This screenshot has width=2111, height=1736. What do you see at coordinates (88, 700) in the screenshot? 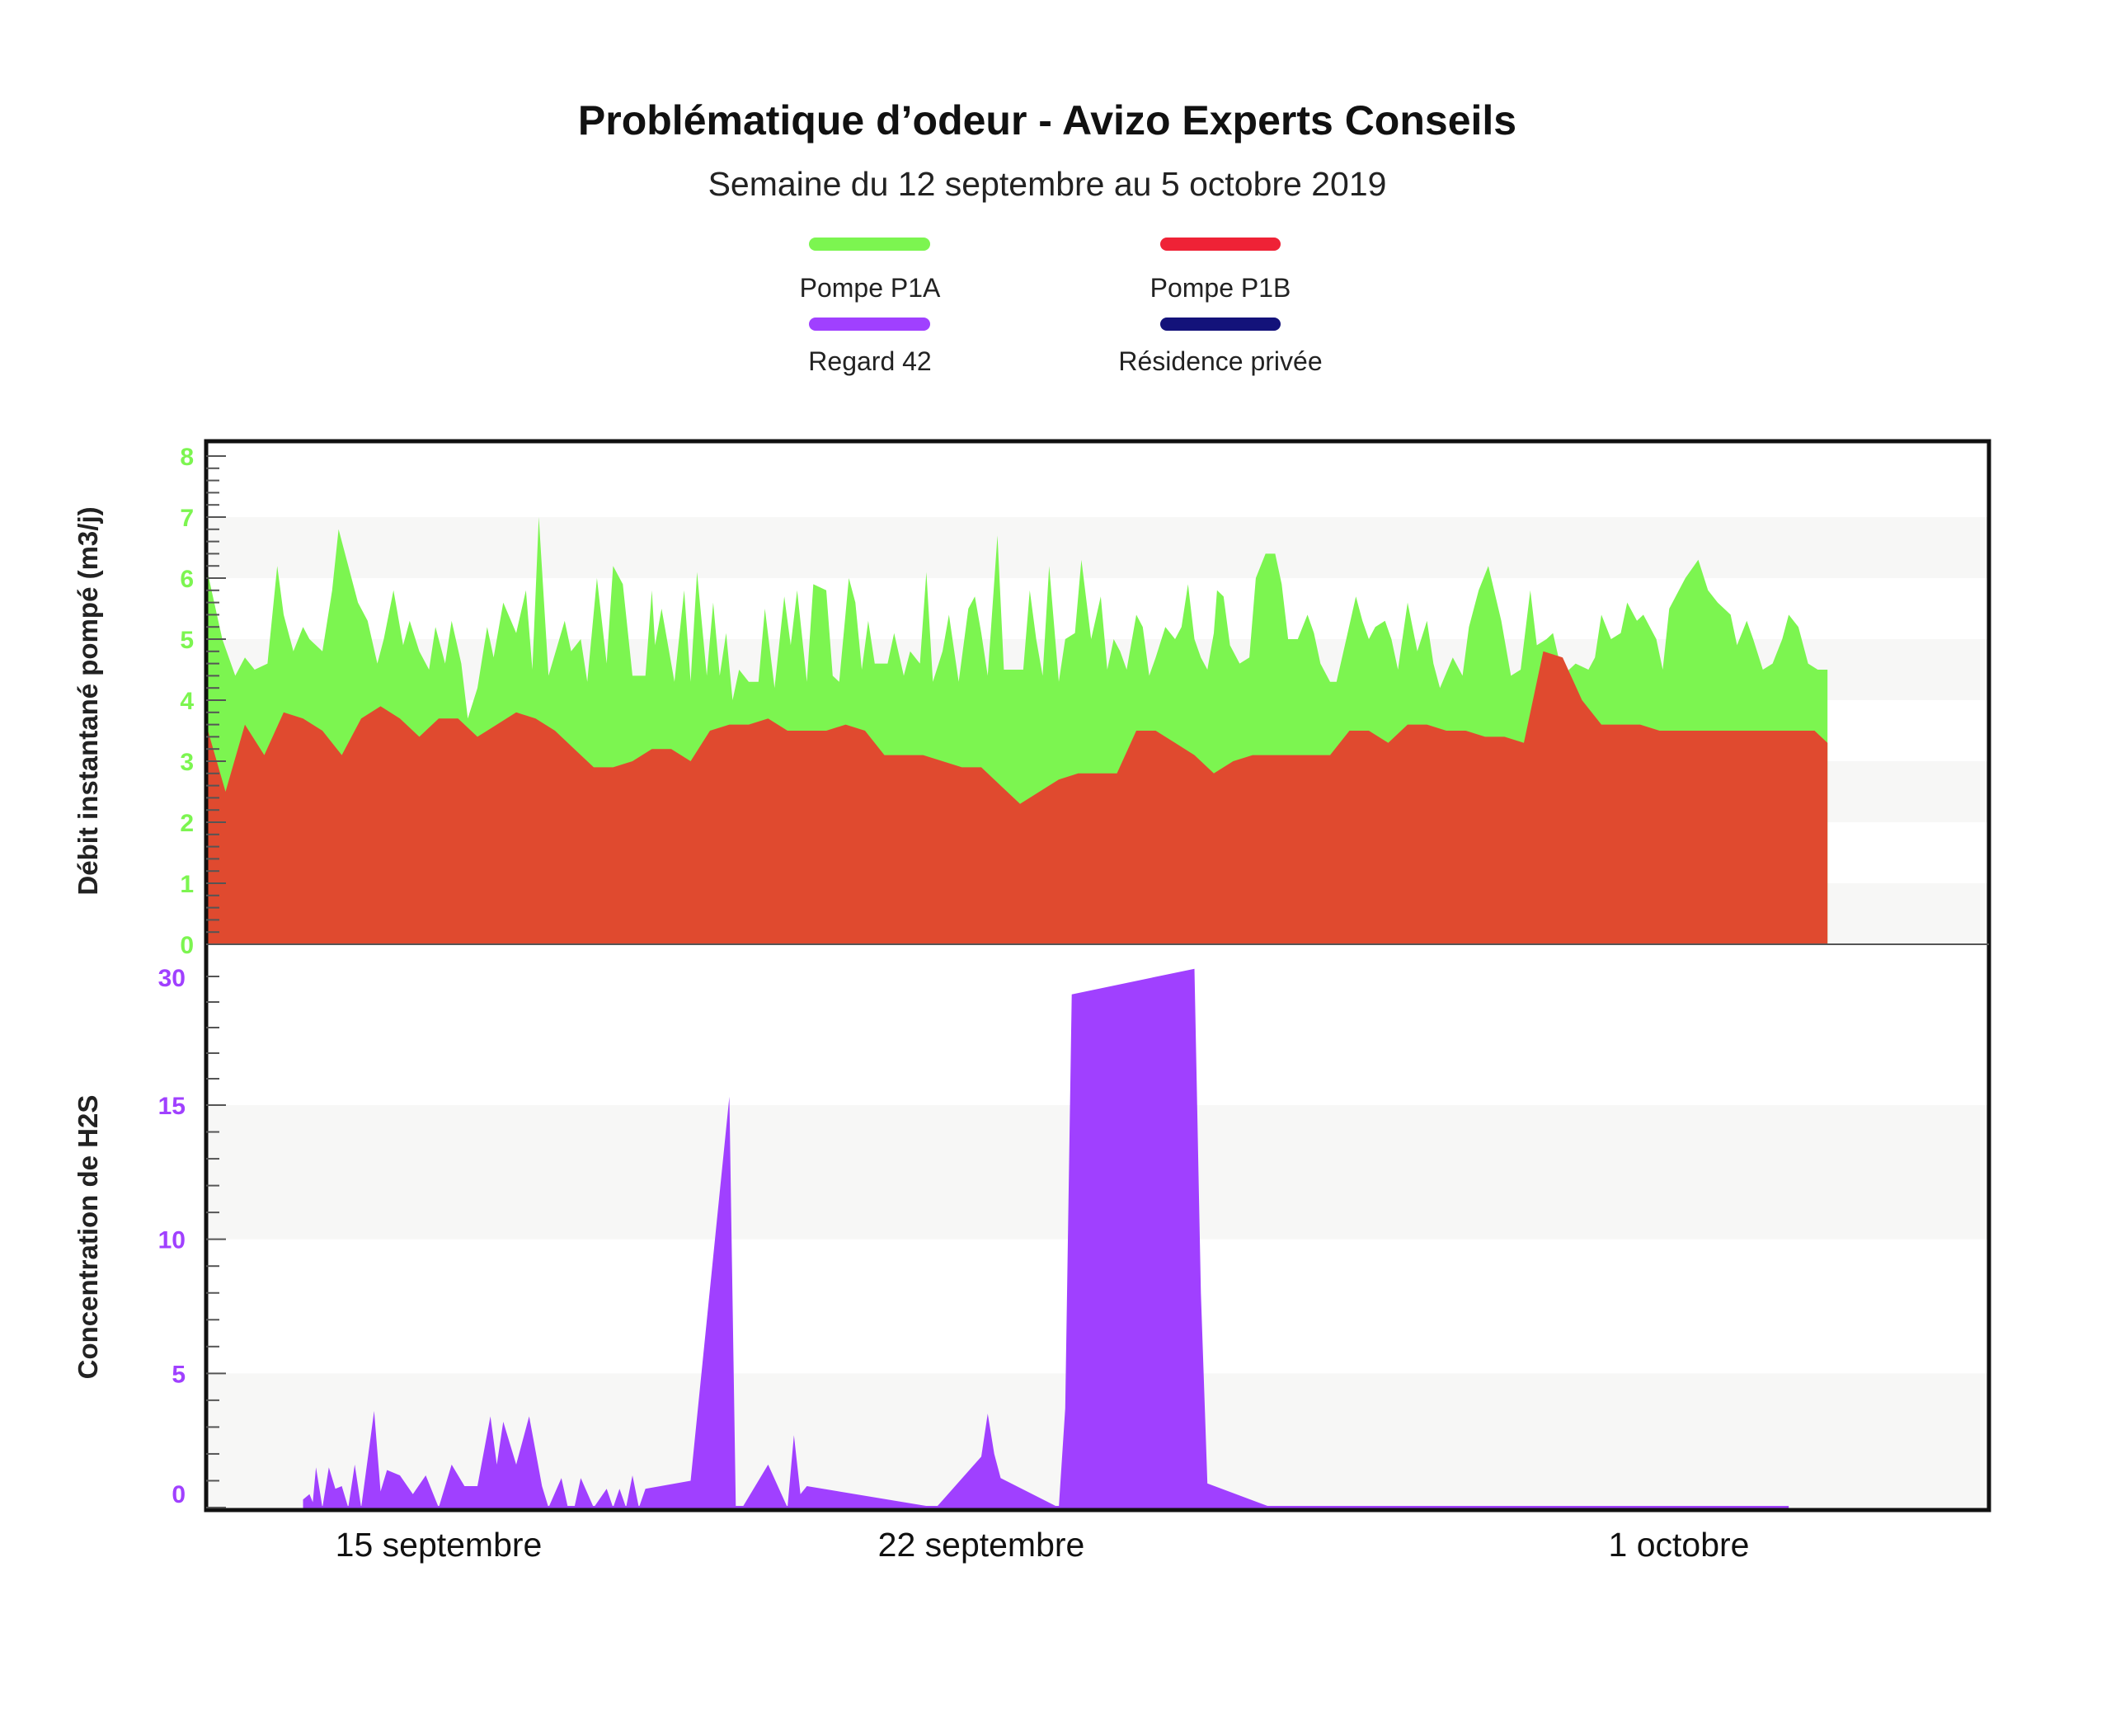
I see `y-axis-label-flow: Débit instantané pompé (m3/j)` at bounding box center [88, 700].